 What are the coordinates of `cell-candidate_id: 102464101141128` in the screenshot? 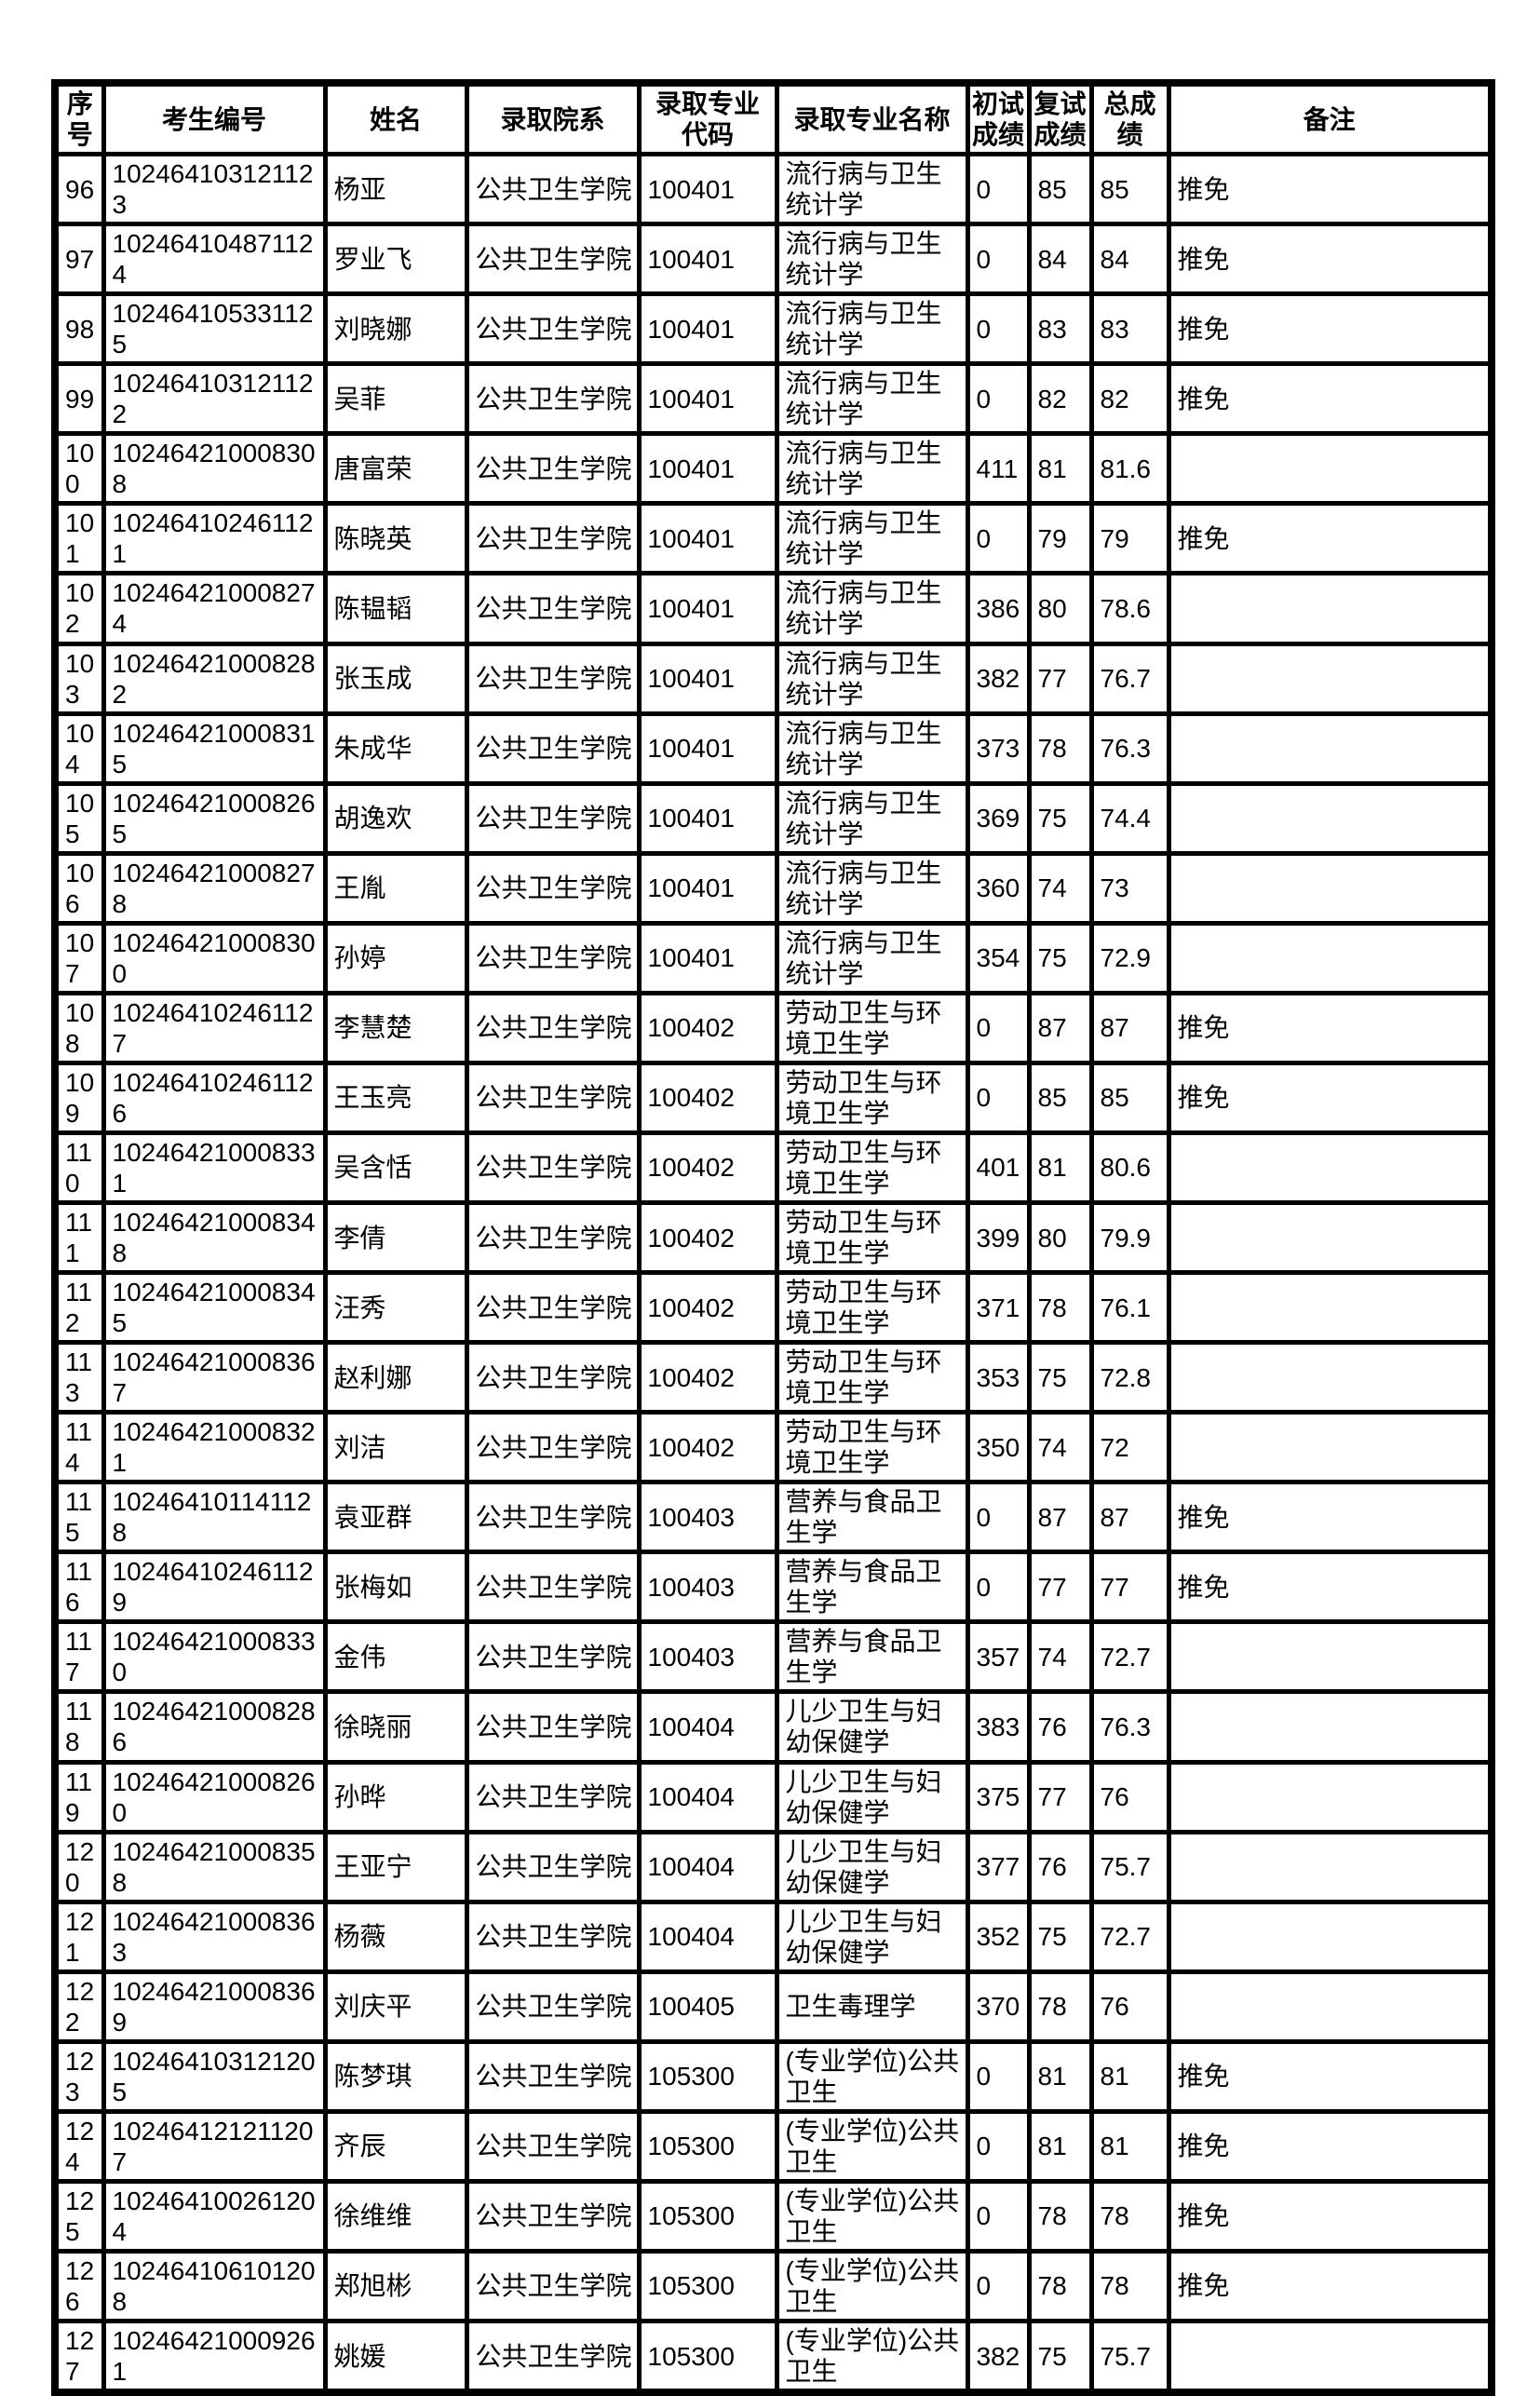 It's located at (214, 1517).